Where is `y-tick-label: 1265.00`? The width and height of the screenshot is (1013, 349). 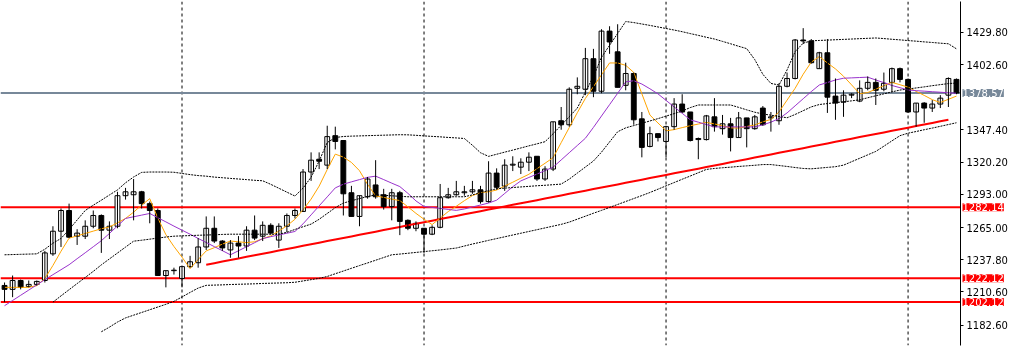 y-tick-label: 1265.00 is located at coordinates (987, 228).